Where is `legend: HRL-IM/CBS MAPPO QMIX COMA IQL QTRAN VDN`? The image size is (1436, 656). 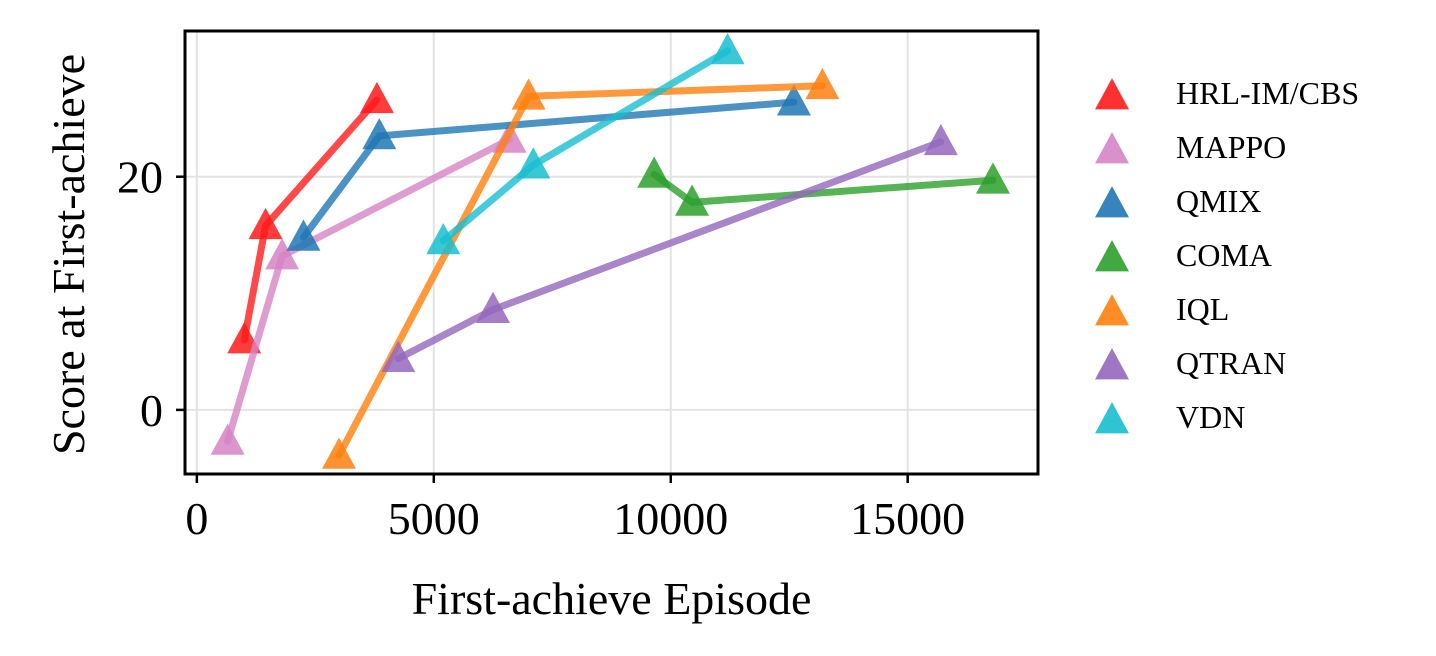 legend: HRL-IM/CBS MAPPO QMIX COMA IQL QTRAN VDN is located at coordinates (1227, 255).